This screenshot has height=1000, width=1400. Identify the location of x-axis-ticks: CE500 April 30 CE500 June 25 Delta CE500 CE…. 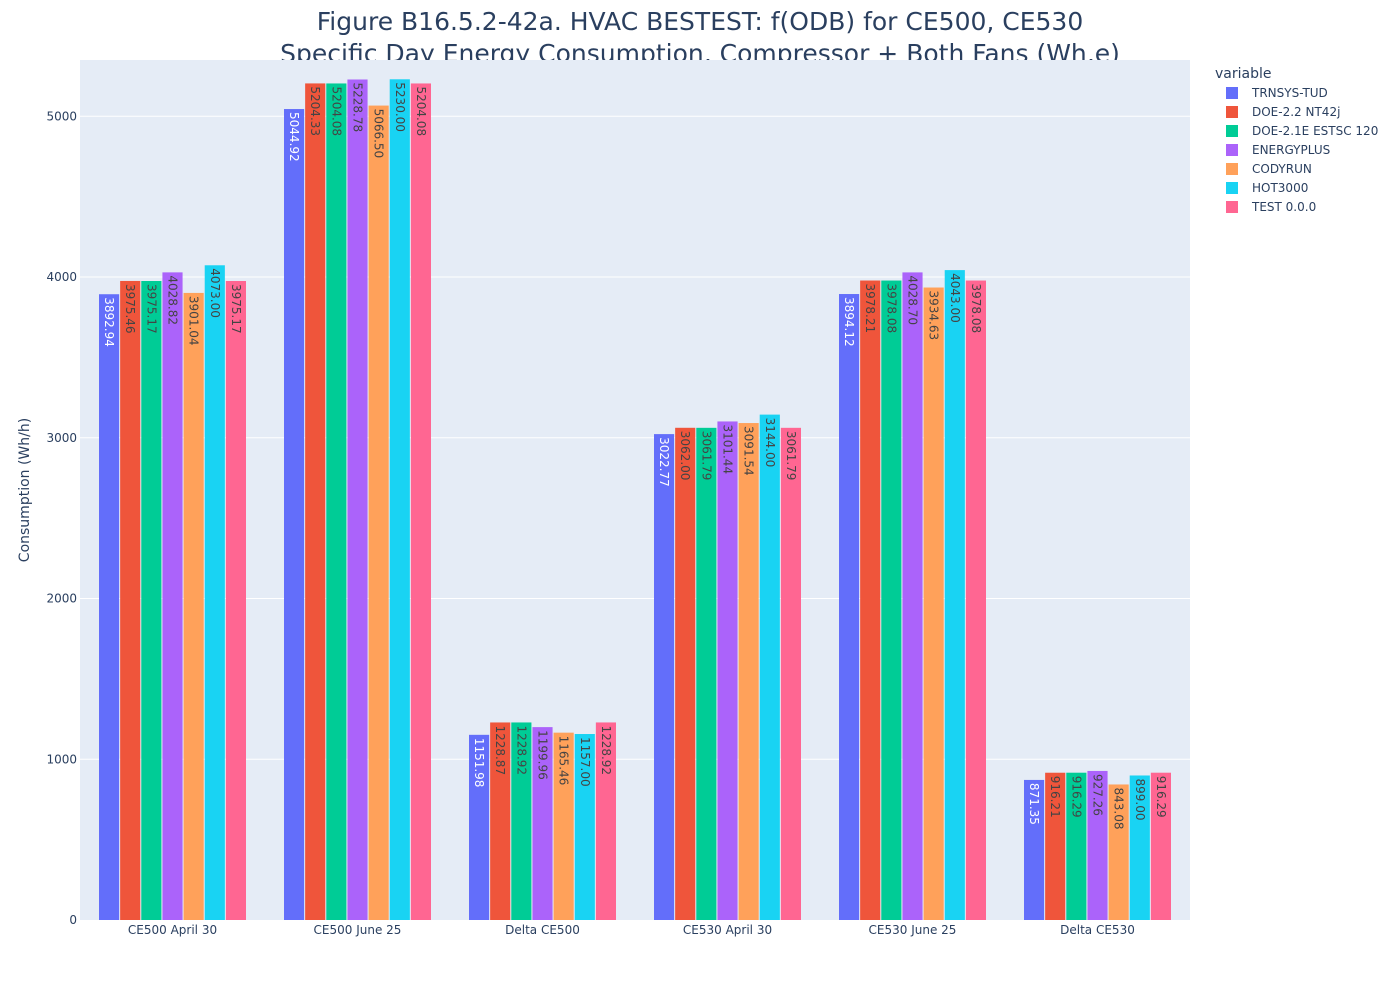
(631, 930).